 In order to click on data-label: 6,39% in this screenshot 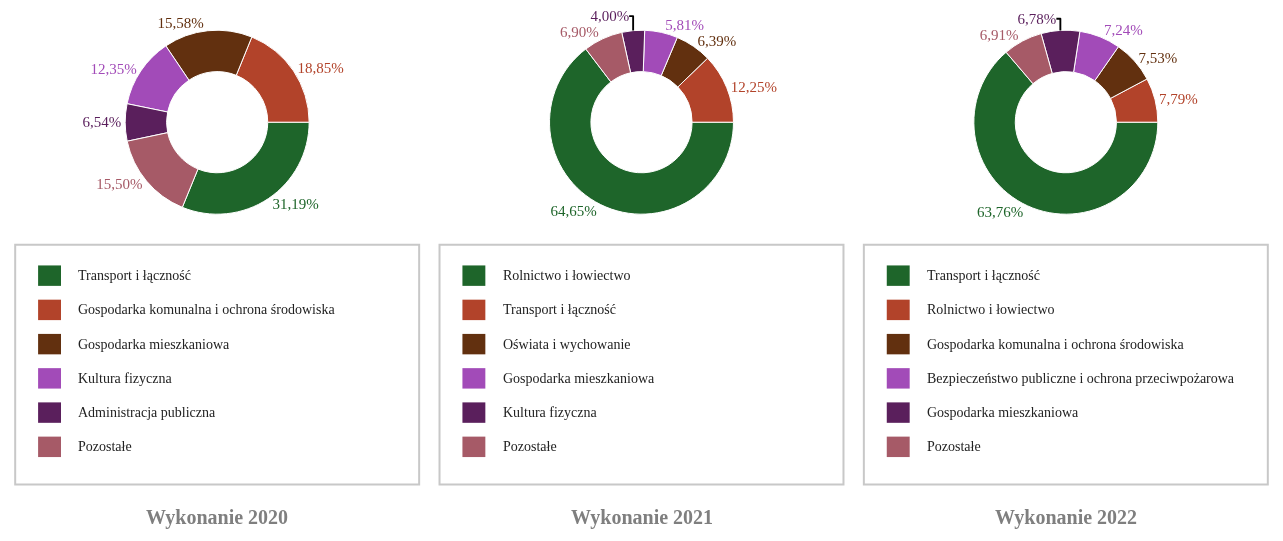, I will do `click(717, 40)`.